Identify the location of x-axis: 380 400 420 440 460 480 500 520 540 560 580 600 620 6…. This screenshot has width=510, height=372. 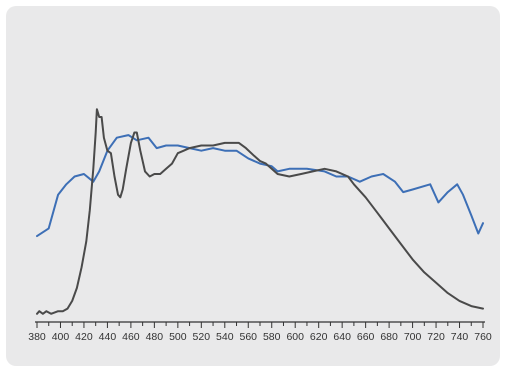
(260, 332).